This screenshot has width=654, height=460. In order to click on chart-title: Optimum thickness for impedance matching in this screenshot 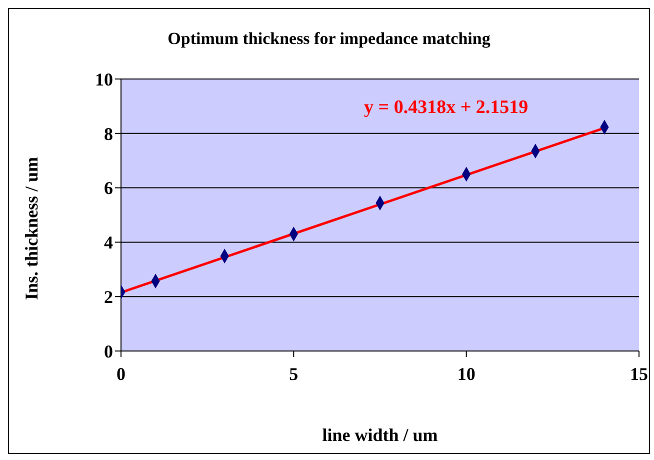, I will do `click(329, 39)`.